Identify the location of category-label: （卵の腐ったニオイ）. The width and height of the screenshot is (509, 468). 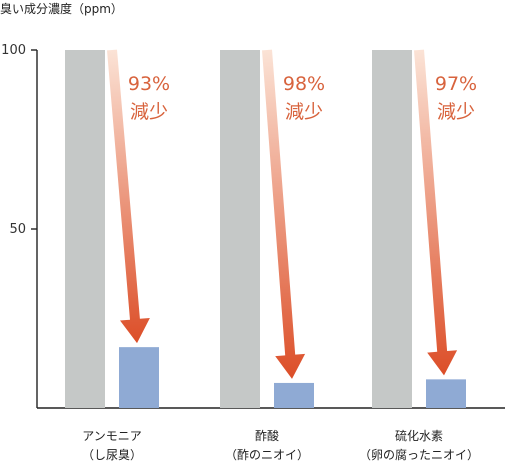
(419, 454).